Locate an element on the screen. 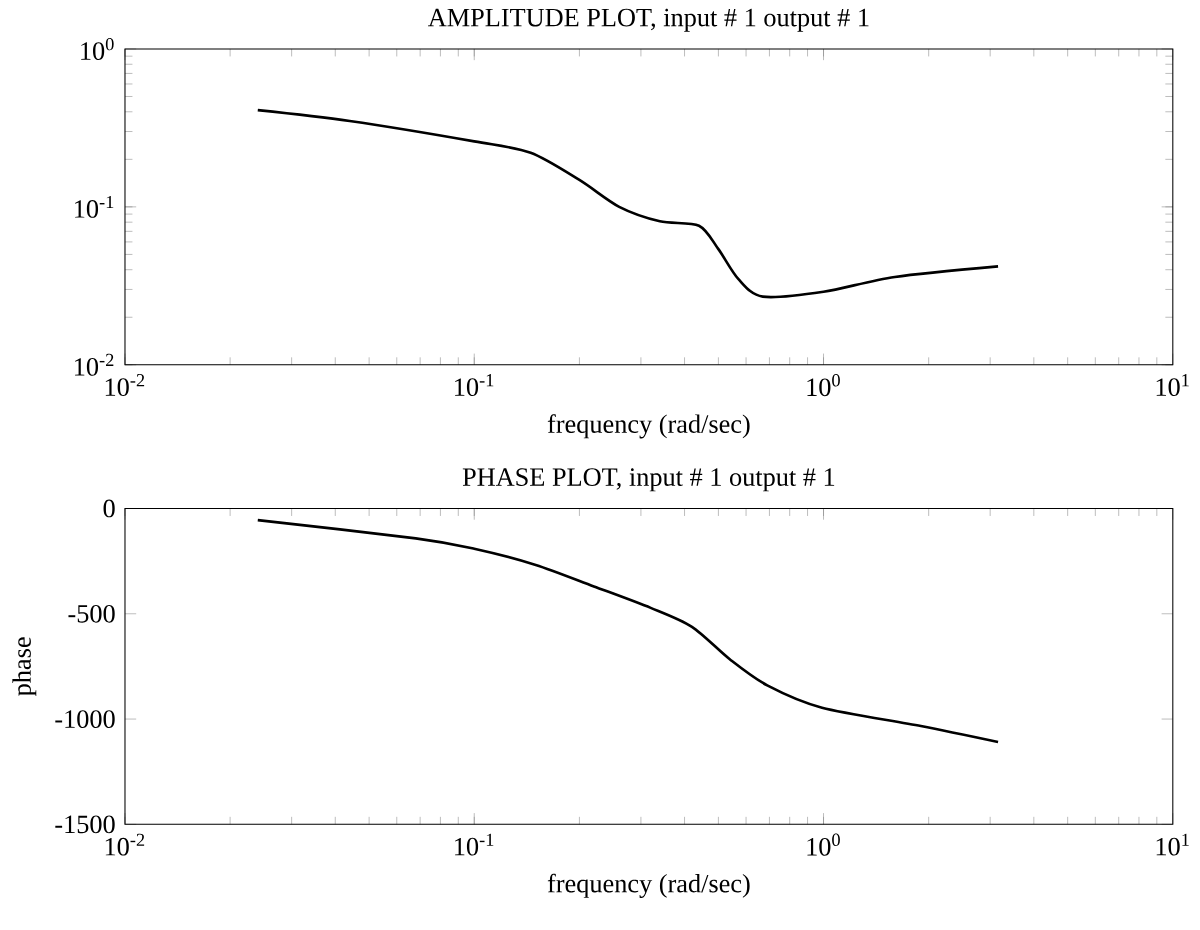  y-tick-label: 10$^{0}$ is located at coordinates (97, 49).